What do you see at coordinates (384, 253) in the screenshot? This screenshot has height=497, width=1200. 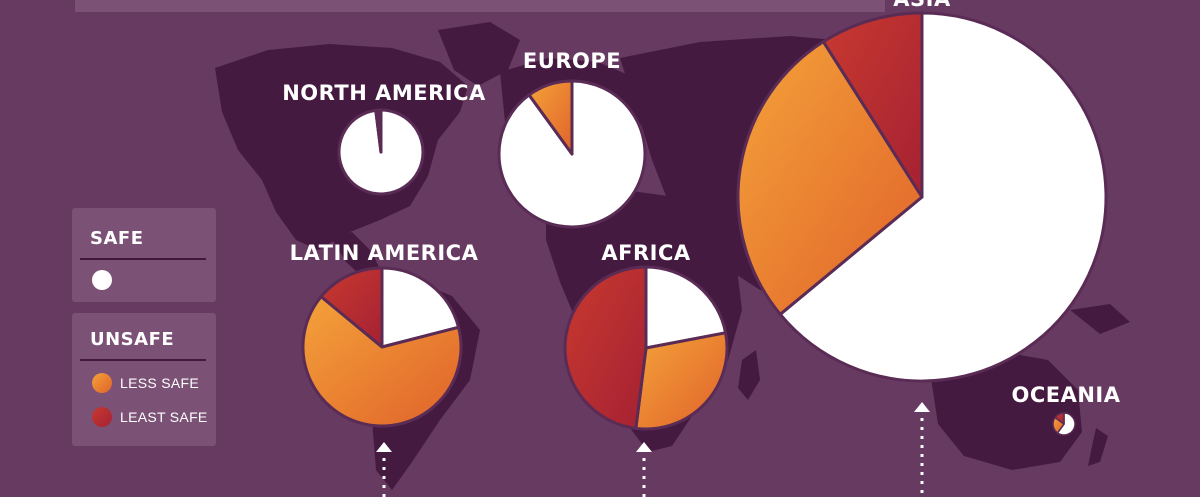 I see `region-label-latin-america: LATIN AMERICA` at bounding box center [384, 253].